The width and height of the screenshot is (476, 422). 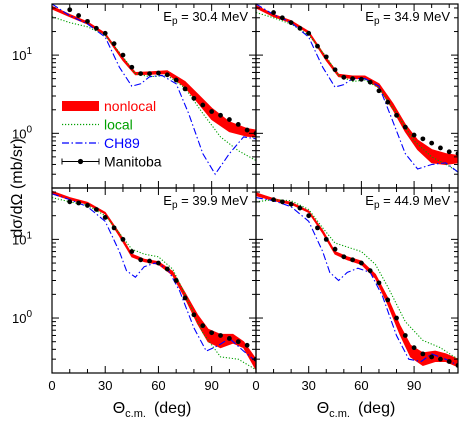 I want to click on energy-label: Ep = 44.9 MeV, so click(x=407, y=202).